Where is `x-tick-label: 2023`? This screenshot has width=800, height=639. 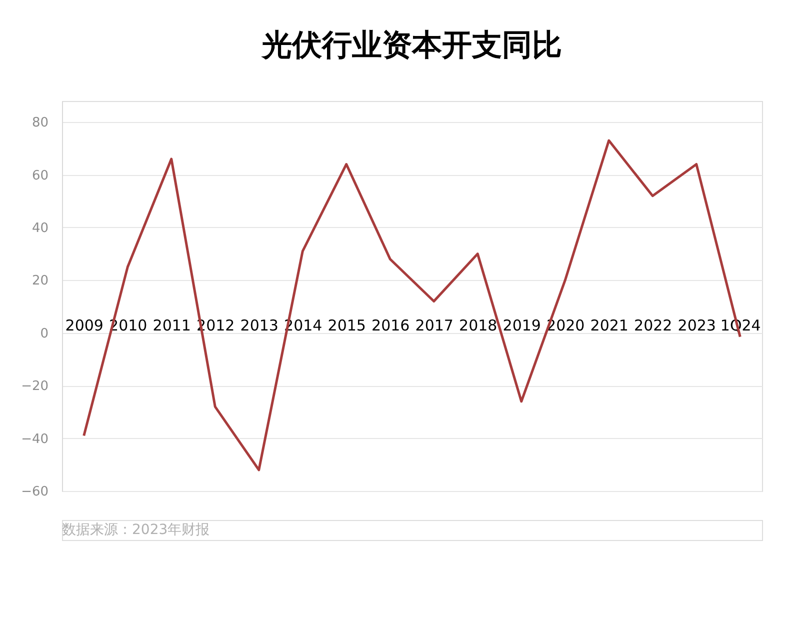
x-tick-label: 2023 is located at coordinates (697, 325).